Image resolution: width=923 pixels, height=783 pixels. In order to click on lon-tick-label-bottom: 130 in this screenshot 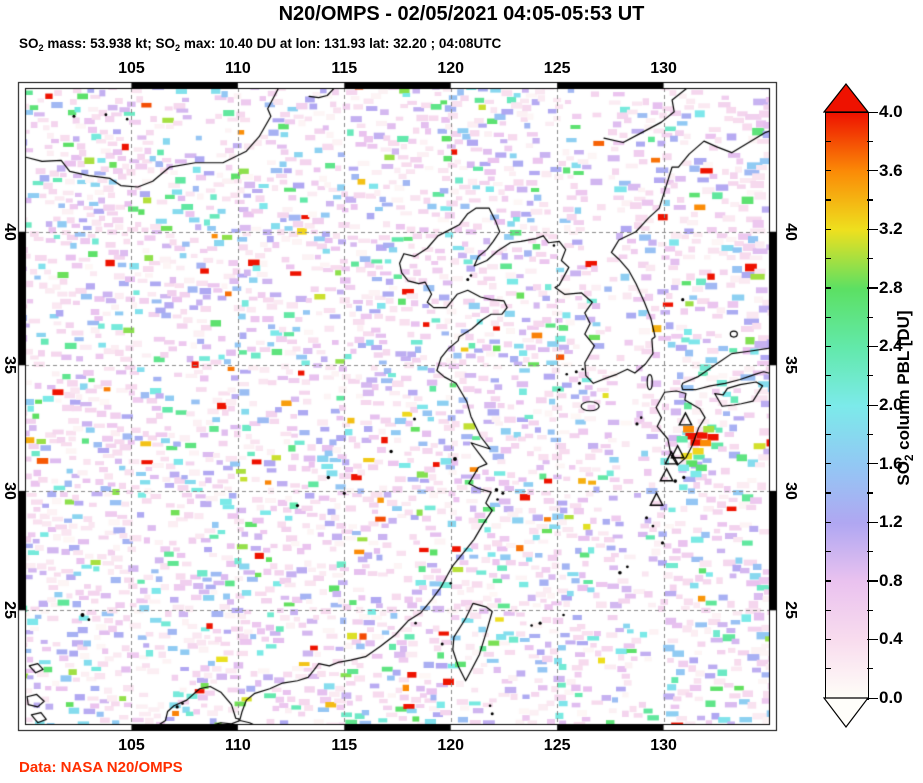, I will do `click(663, 745)`.